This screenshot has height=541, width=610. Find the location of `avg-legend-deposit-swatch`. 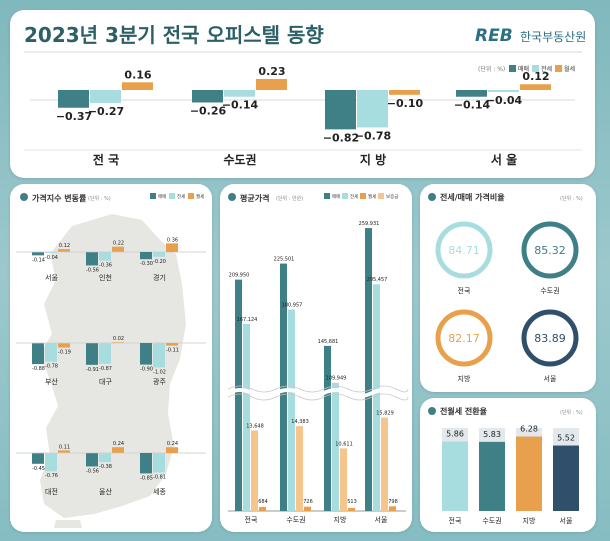

avg-legend-deposit-swatch is located at coordinates (381, 196).